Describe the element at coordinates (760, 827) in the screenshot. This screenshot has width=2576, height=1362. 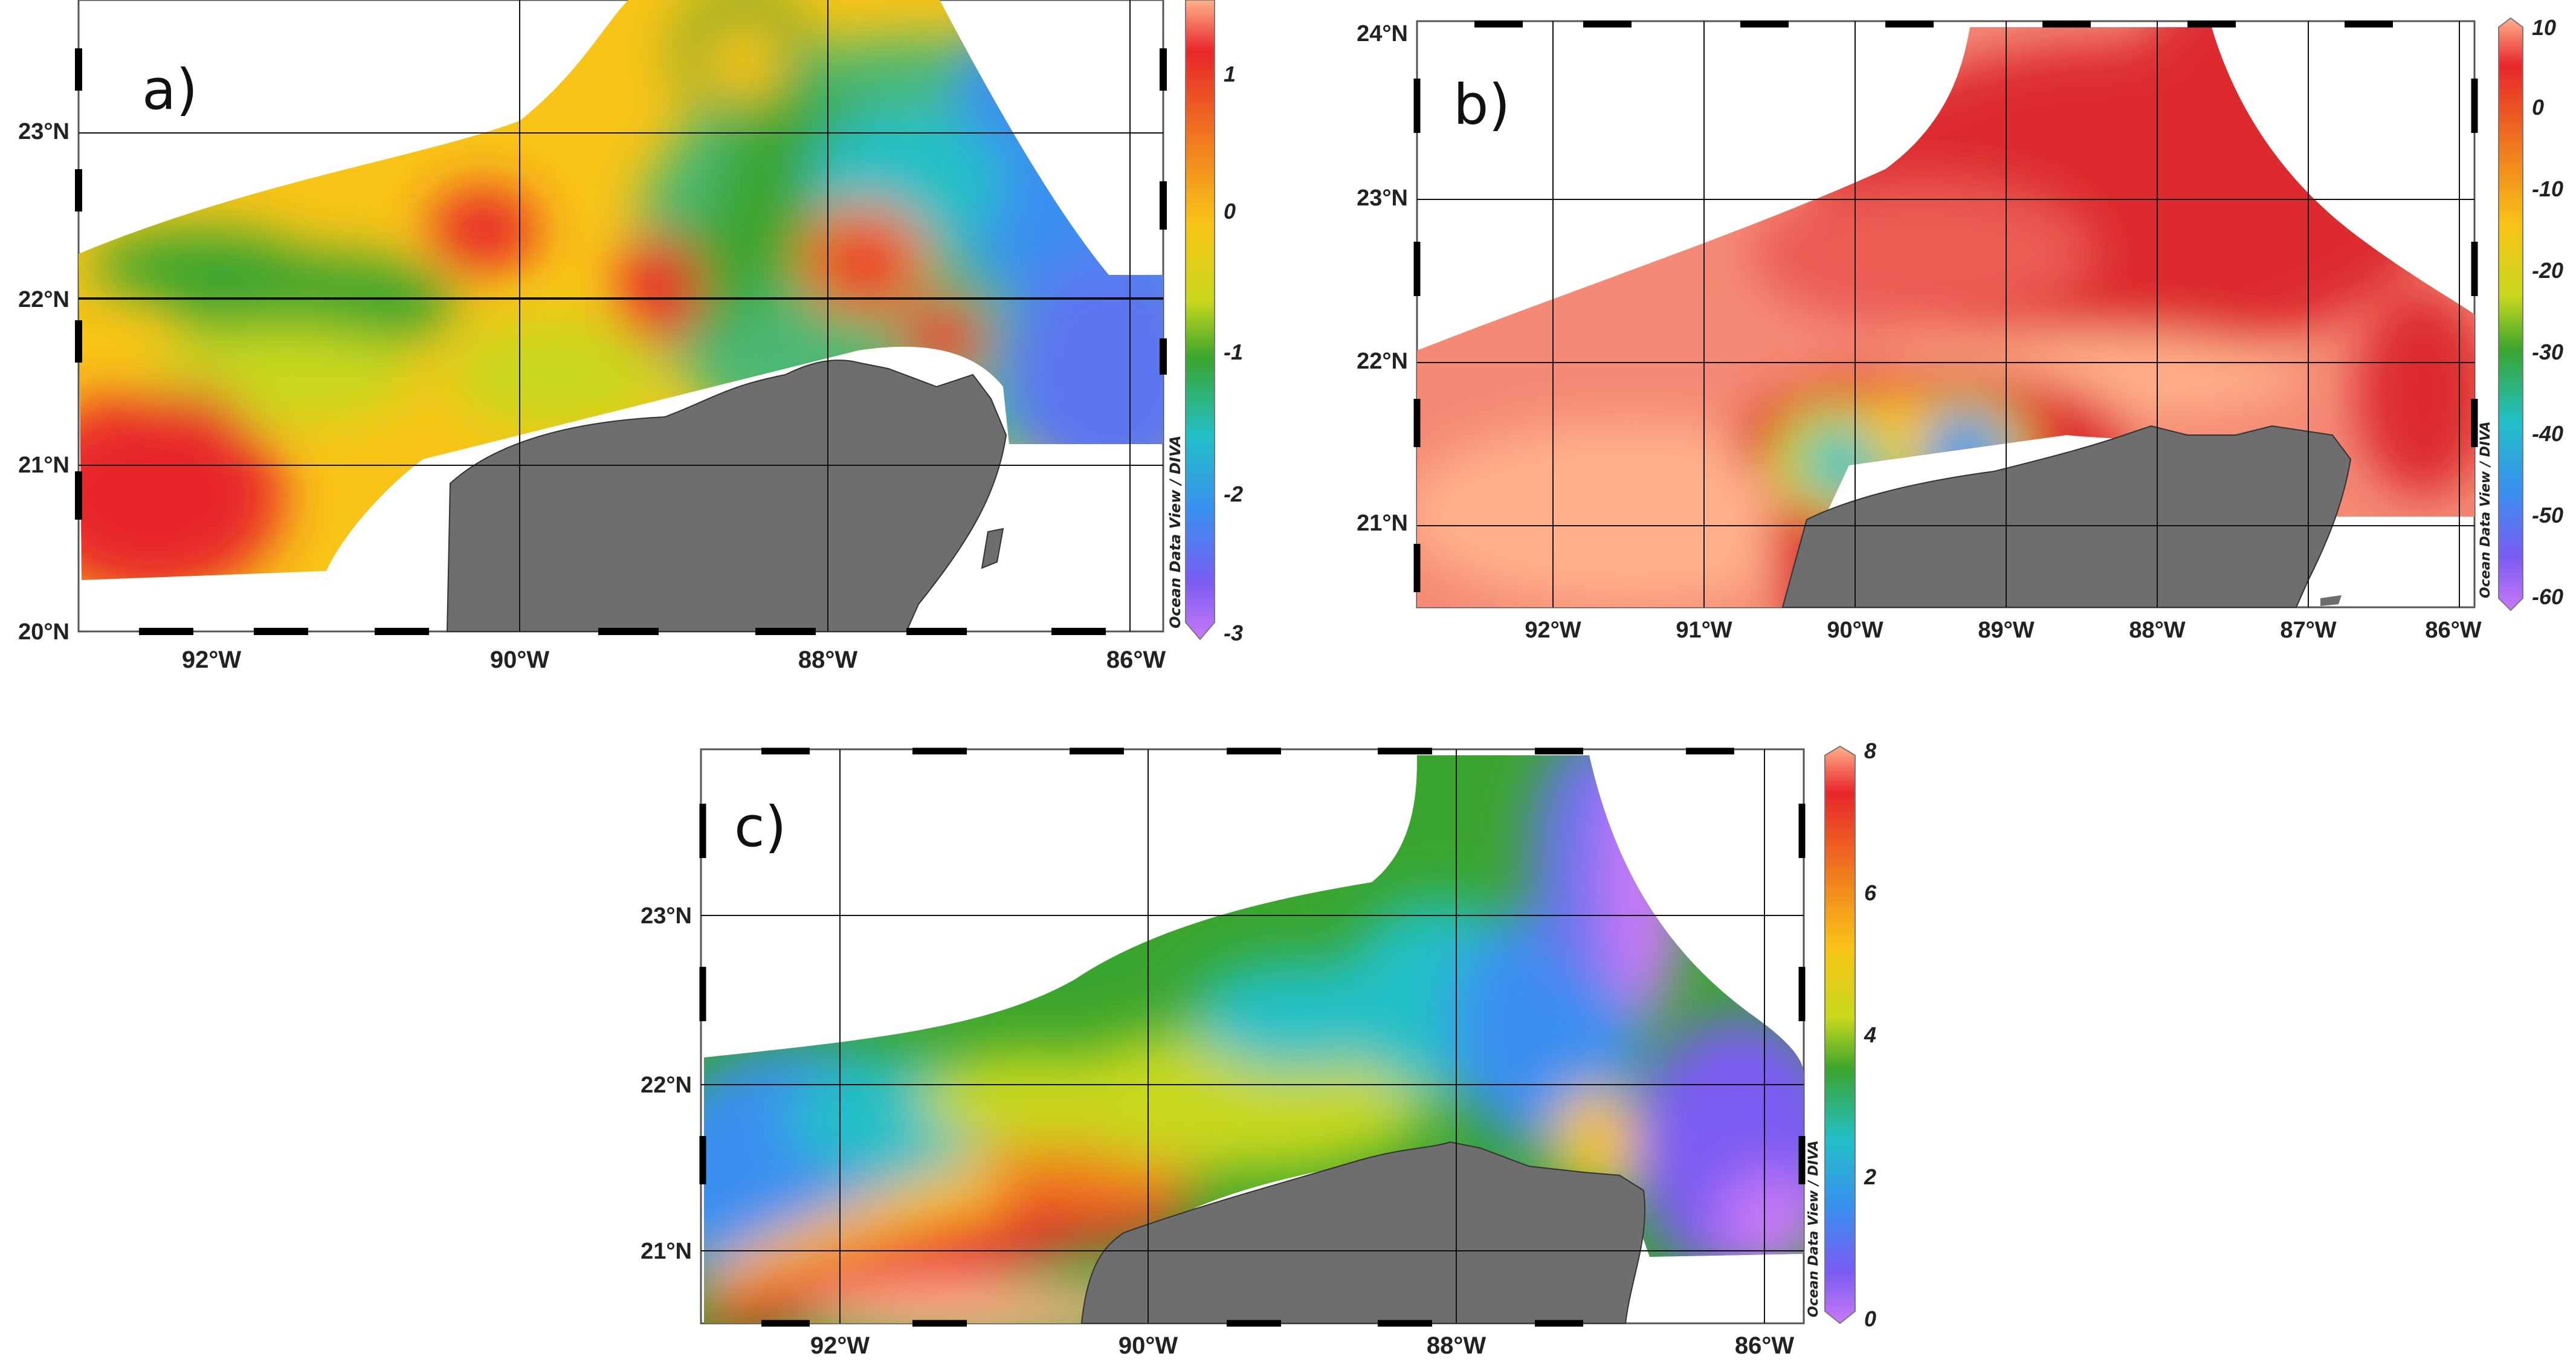
I see `panel-c-label: c)` at that location.